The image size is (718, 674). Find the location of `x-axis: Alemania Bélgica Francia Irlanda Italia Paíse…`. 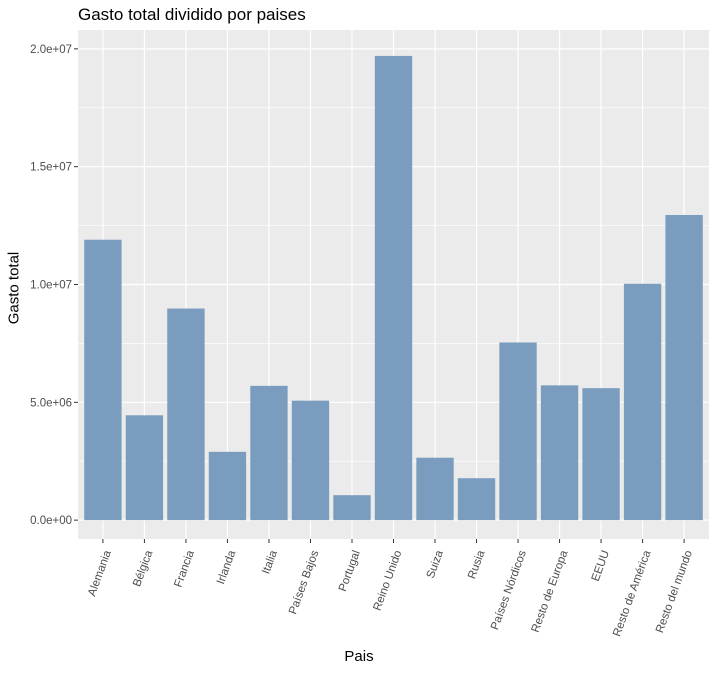

x-axis: Alemania Bélgica Francia Irlanda Italia Paíse… is located at coordinates (390, 588).